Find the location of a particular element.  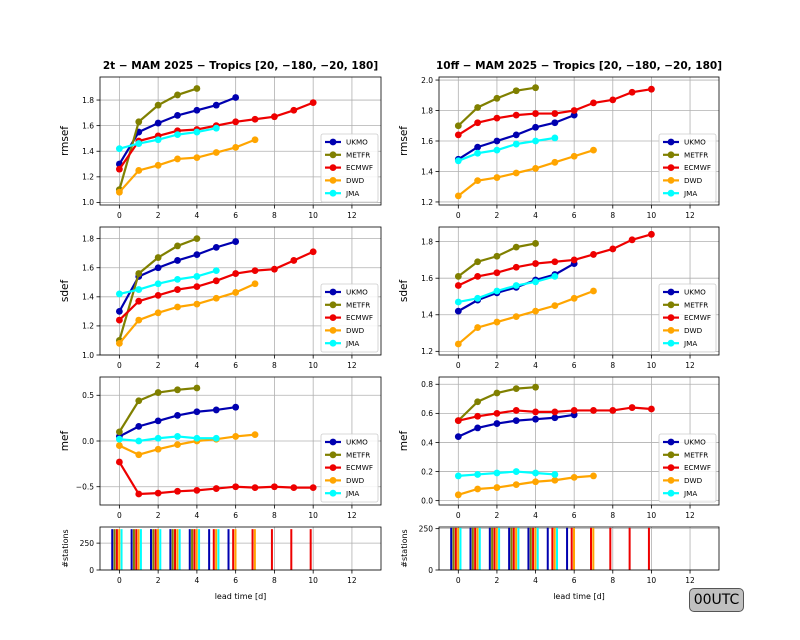

y-tick-label: 0 is located at coordinates (91, 570).